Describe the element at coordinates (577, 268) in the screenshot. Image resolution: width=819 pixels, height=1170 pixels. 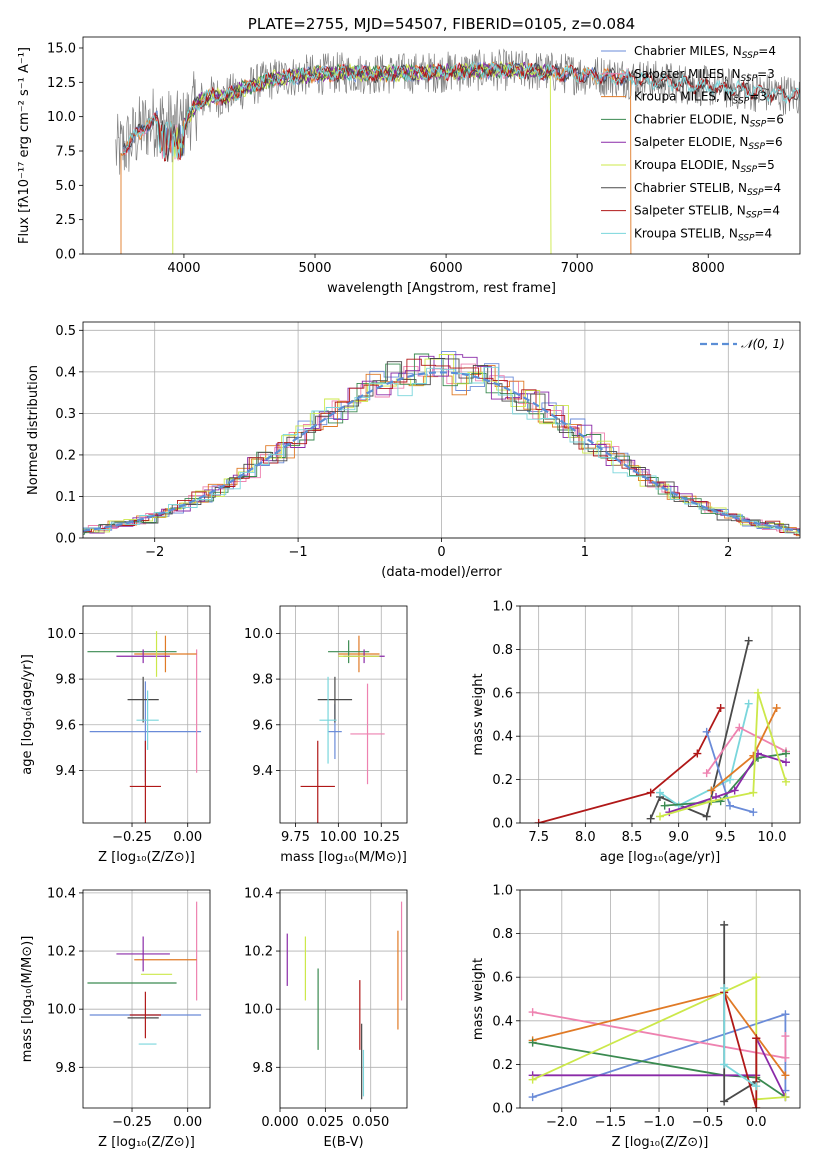
I see `x-tick-label: 7000` at that location.